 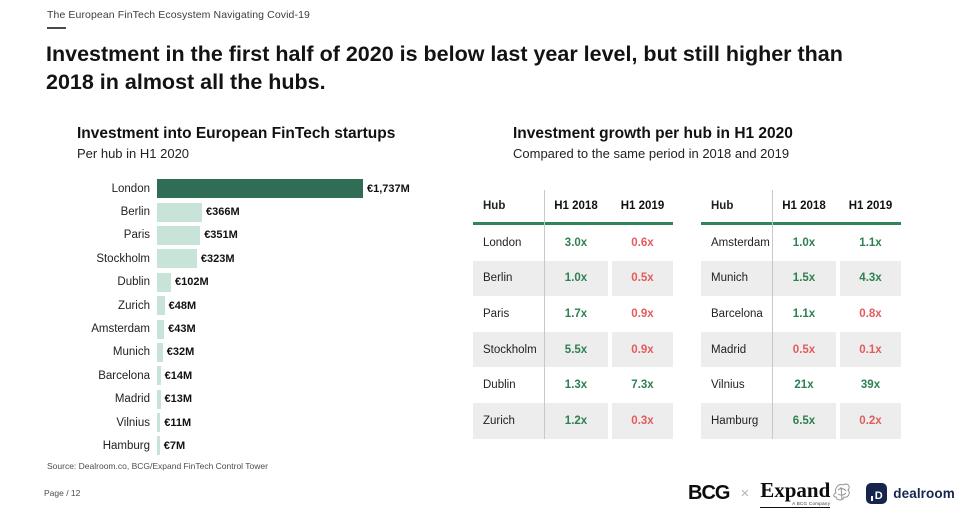 I want to click on table-row: Berlin 1.0x 0.5x, so click(x=573, y=278).